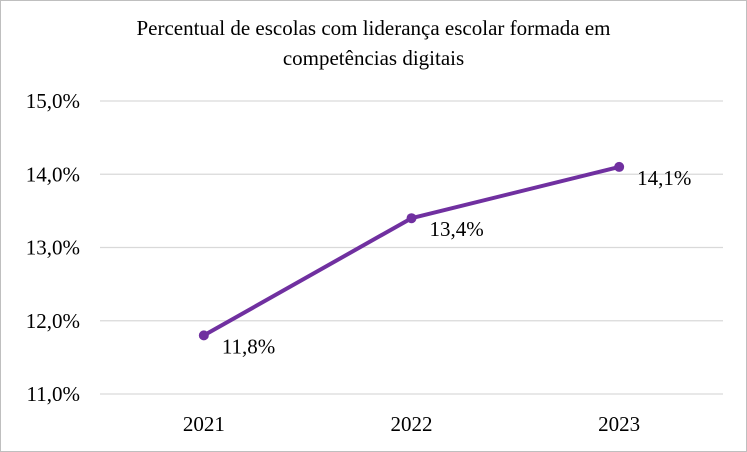  I want to click on y-tick-label: 13,0%, so click(53, 248).